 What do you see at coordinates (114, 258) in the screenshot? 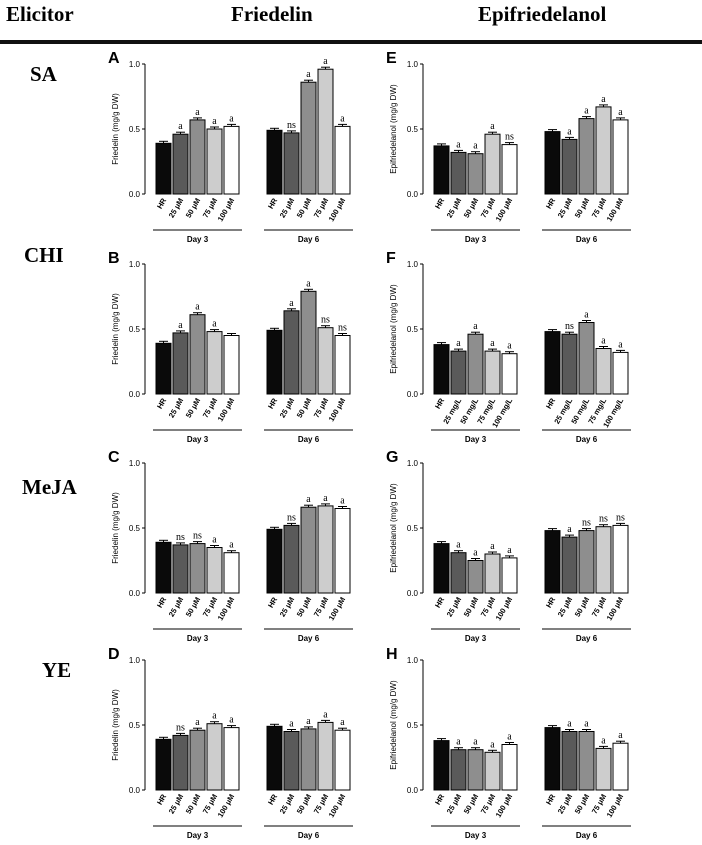
I see `panel-letter: B` at bounding box center [114, 258].